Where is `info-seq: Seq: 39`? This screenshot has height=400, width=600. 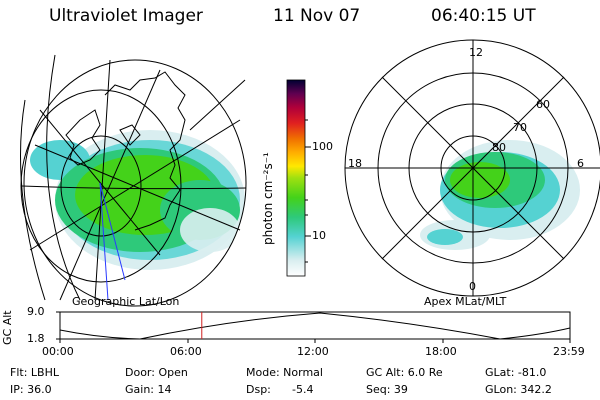
info-seq: Seq: 39 is located at coordinates (387, 389).